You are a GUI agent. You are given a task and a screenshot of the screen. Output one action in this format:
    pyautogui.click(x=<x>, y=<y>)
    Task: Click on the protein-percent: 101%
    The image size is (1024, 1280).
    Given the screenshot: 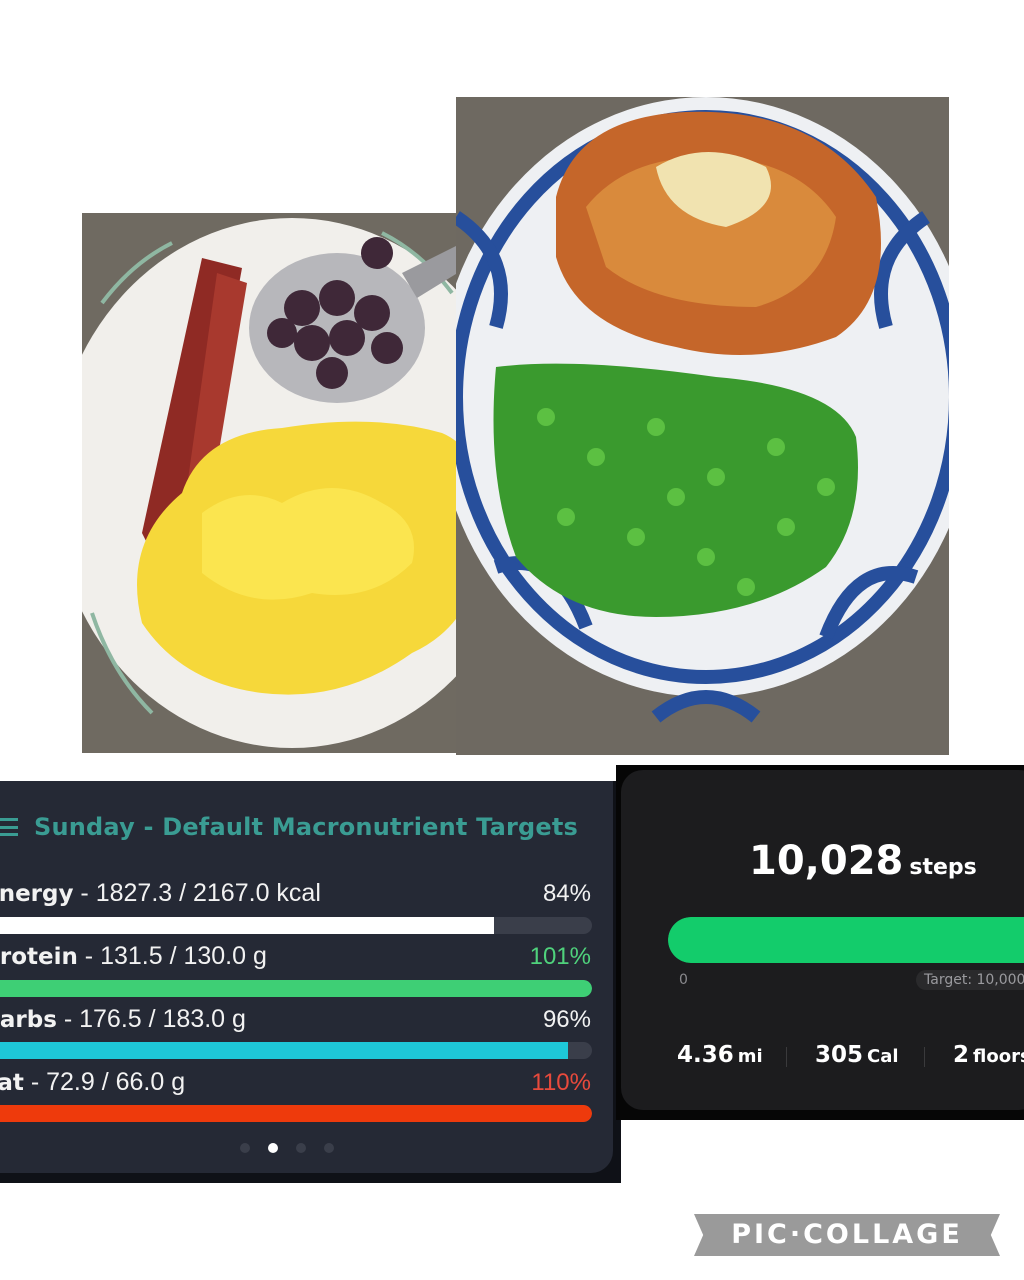 What is the action you would take?
    pyautogui.click(x=560, y=956)
    